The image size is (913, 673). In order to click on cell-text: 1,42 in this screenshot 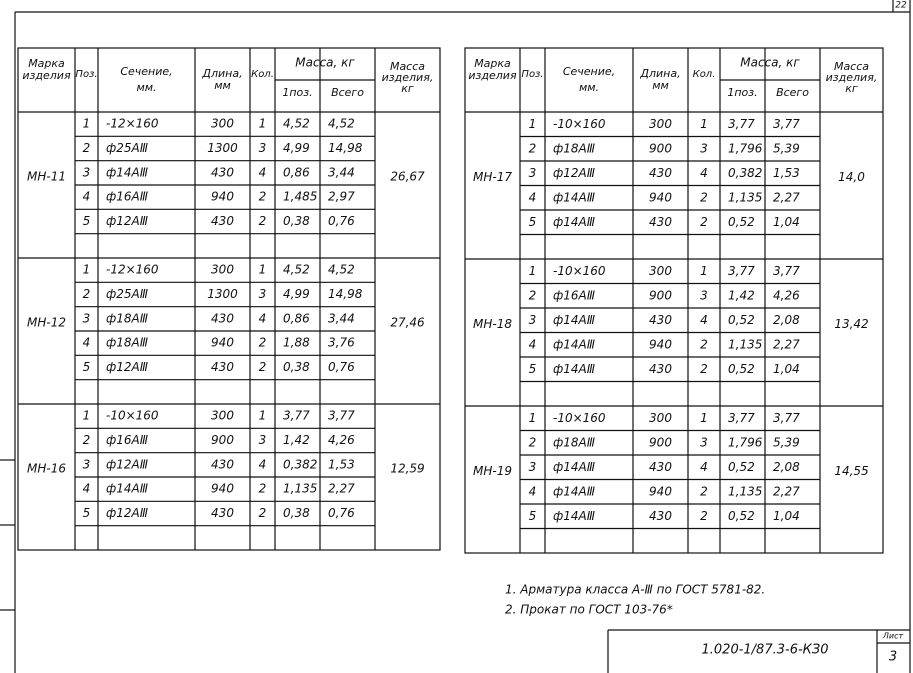, I will do `click(296, 440)`.